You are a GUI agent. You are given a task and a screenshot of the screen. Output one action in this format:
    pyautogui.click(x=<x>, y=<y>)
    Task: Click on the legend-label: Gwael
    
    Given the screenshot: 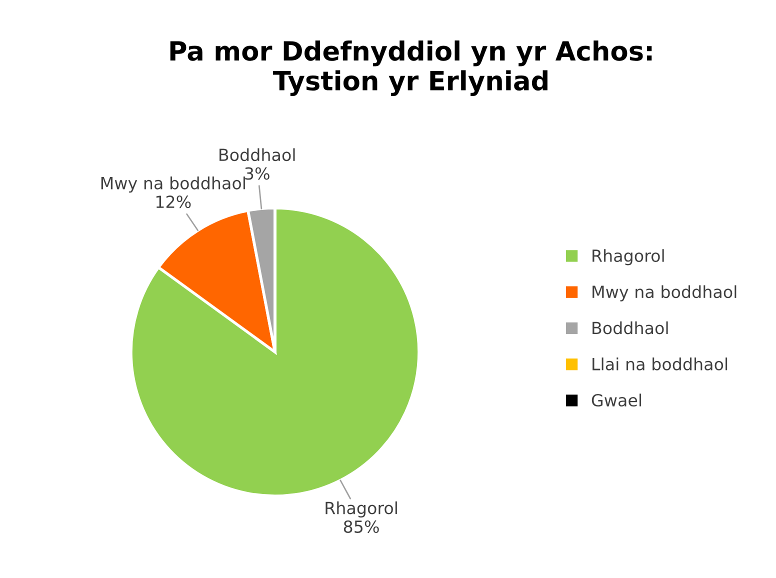 What is the action you would take?
    pyautogui.click(x=617, y=400)
    